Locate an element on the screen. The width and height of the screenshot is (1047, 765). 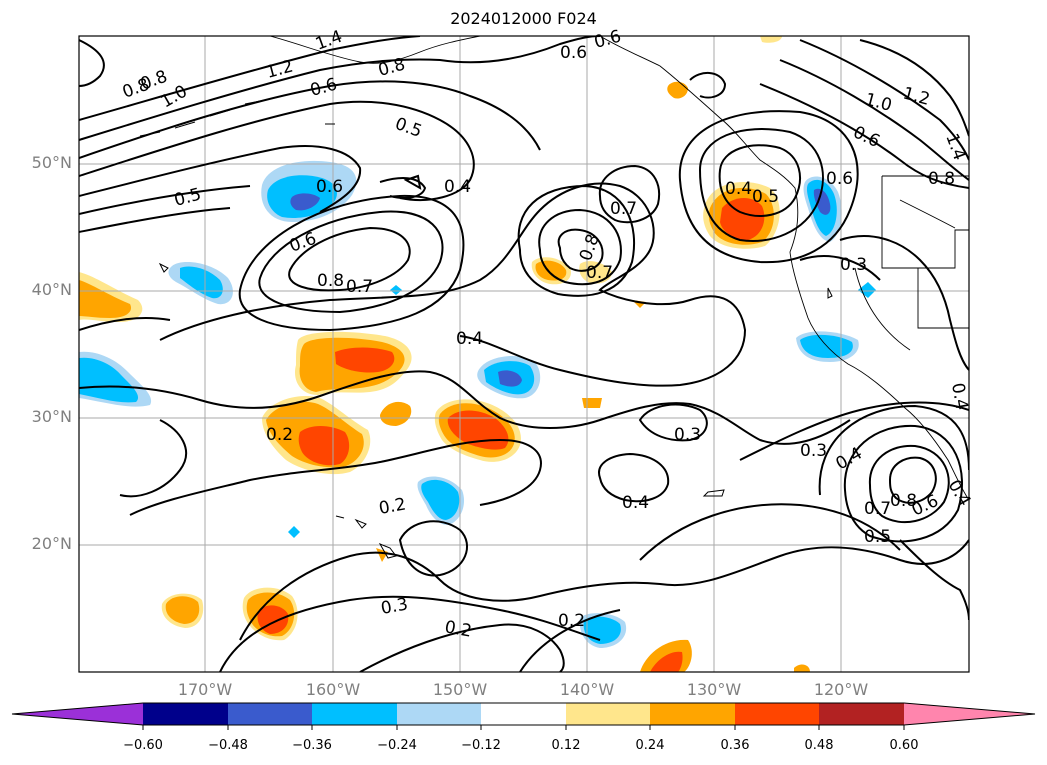
small-marker is located at coordinates (412, 182).